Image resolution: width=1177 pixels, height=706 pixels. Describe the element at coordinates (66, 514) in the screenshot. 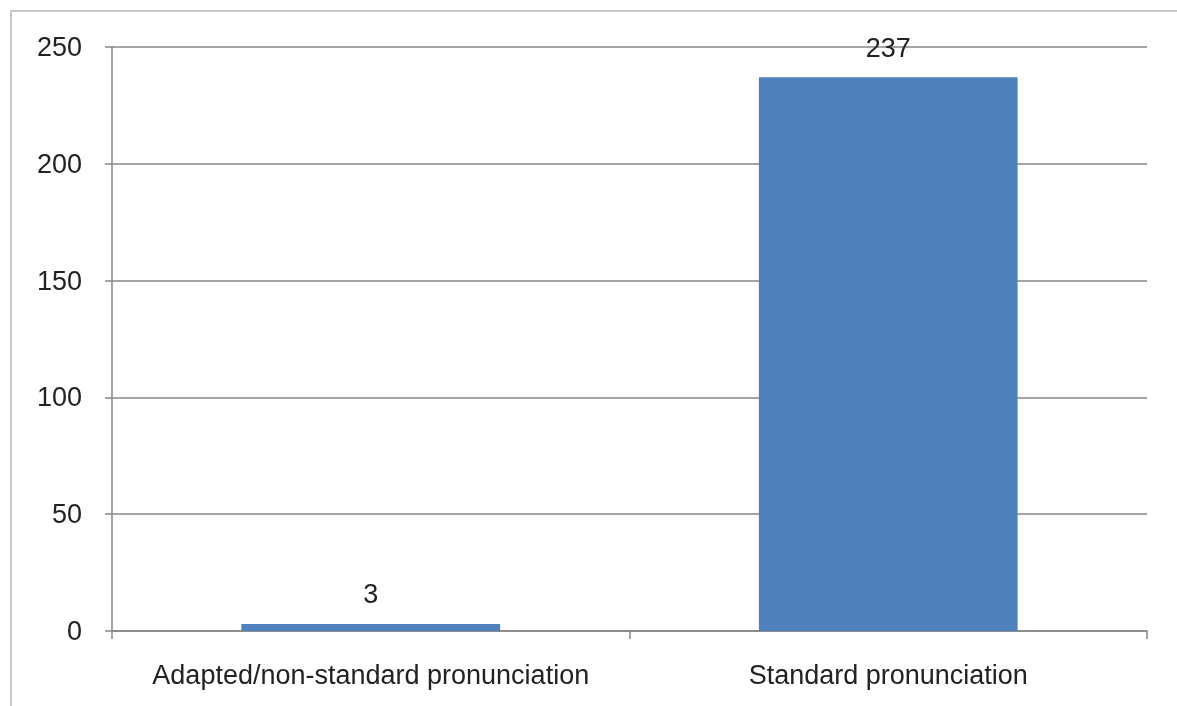

I see `y-tick-label: 50` at that location.